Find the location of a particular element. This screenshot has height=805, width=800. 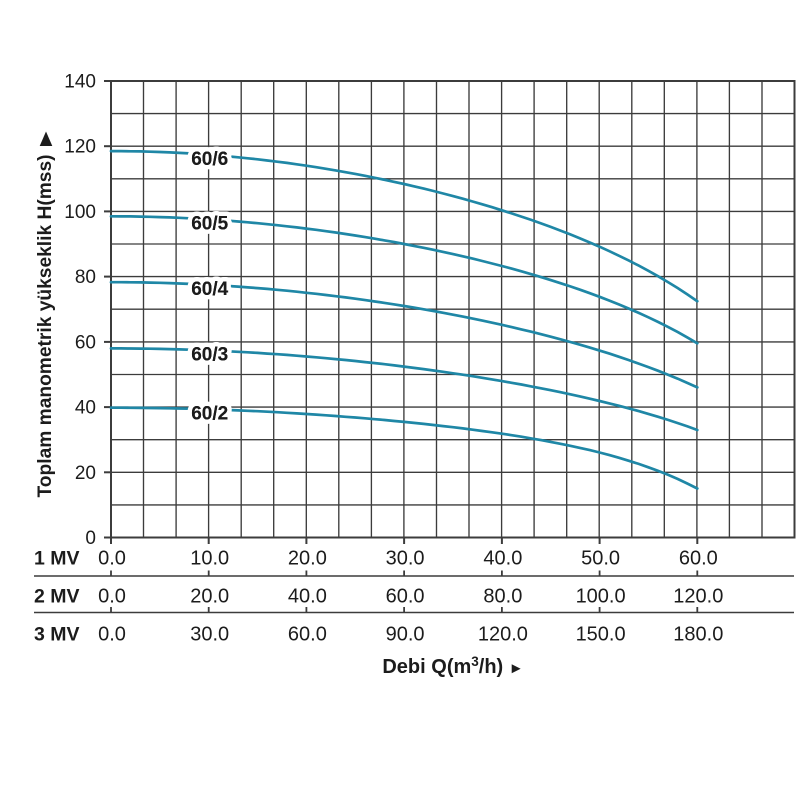

svg-text: 60/6 is located at coordinates (209, 159).